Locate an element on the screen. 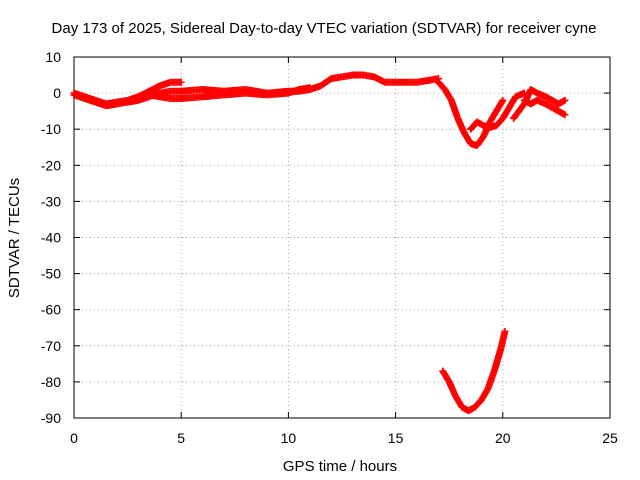 This screenshot has width=640, height=480. y-tick-label: -30 is located at coordinates (51, 201).